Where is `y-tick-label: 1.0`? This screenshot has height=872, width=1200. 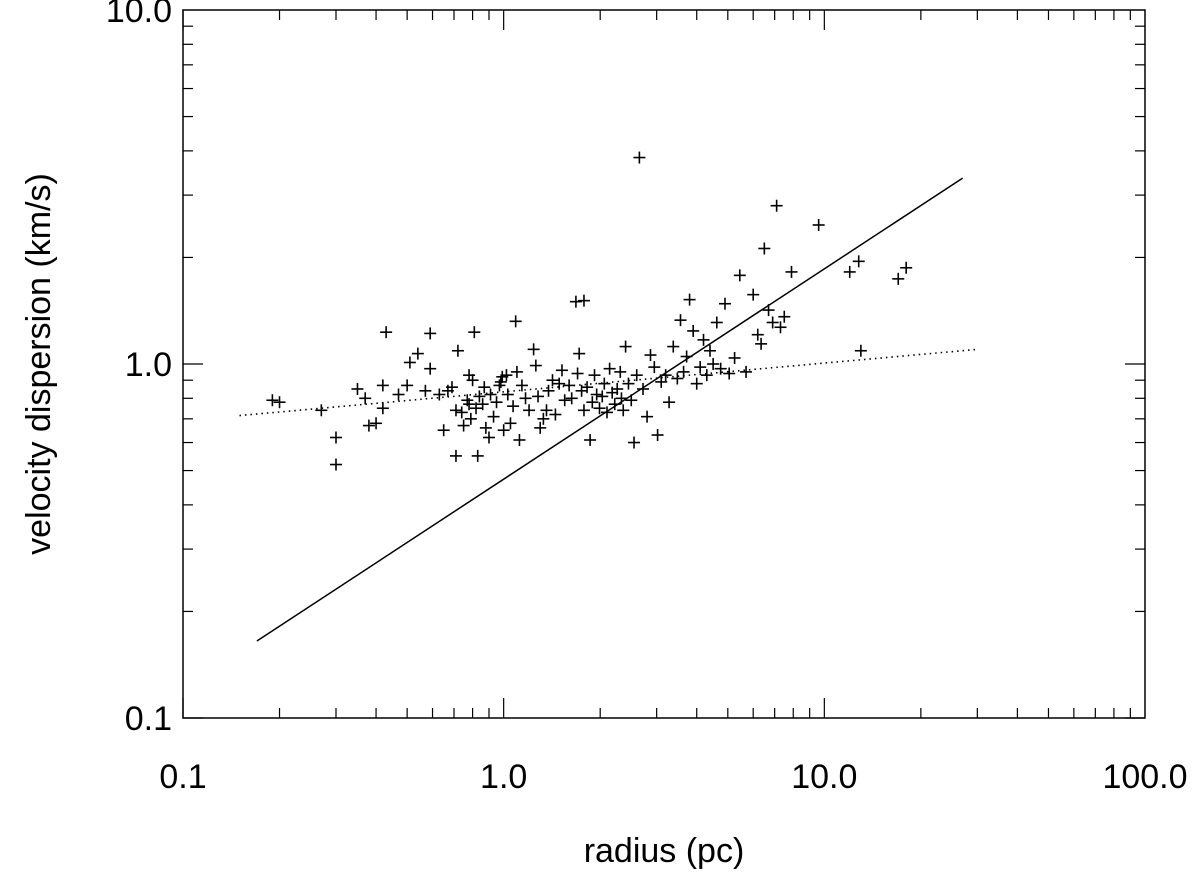
y-tick-label: 1.0 is located at coordinates (148, 365).